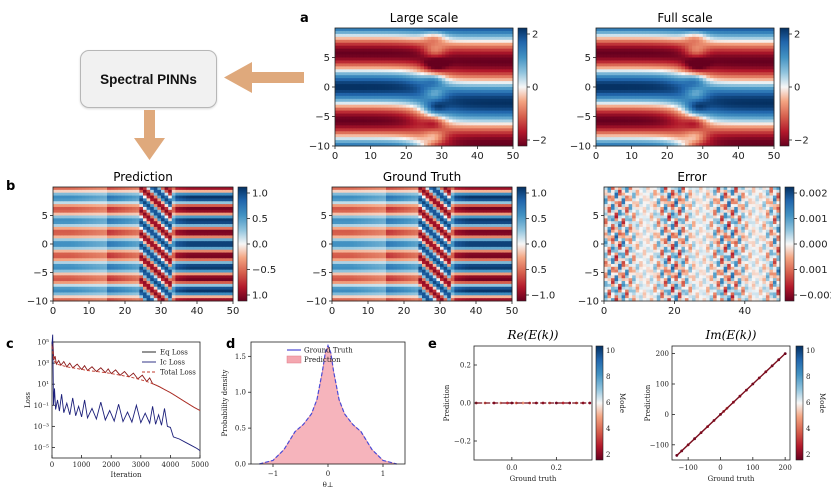 This screenshot has width=831, height=492. Describe the element at coordinates (424, 18) in the screenshot. I see `chart-title: Large scale` at that location.